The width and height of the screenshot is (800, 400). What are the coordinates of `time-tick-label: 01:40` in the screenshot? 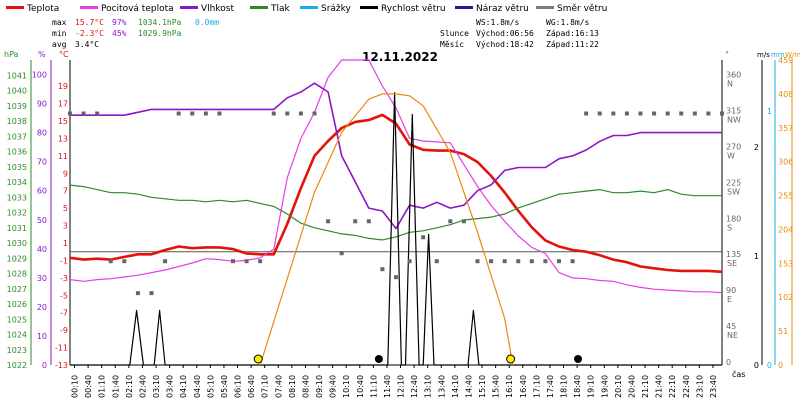 It's located at (115, 386).